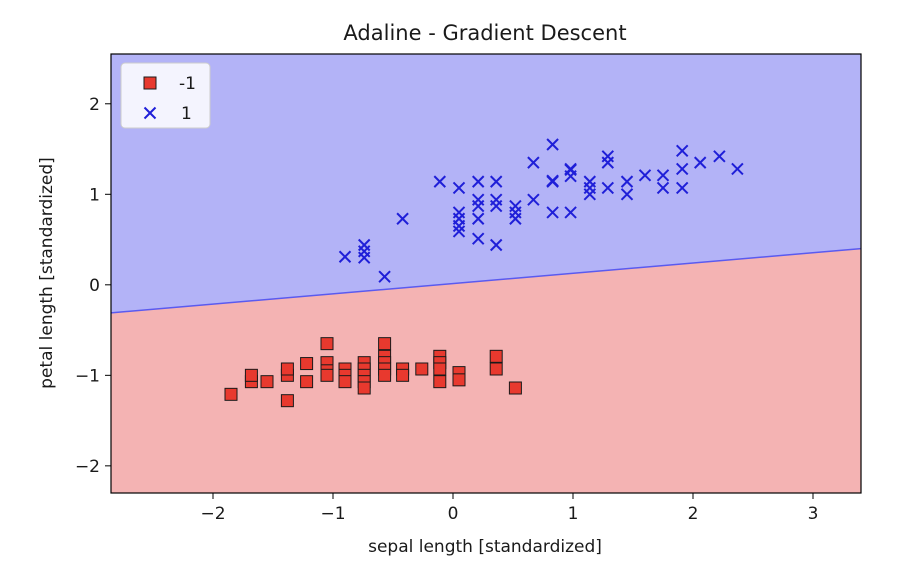 The height and width of the screenshot is (572, 898). Describe the element at coordinates (509, 508) in the screenshot. I see `x-axis: −2 −1 0 1 2 3` at that location.